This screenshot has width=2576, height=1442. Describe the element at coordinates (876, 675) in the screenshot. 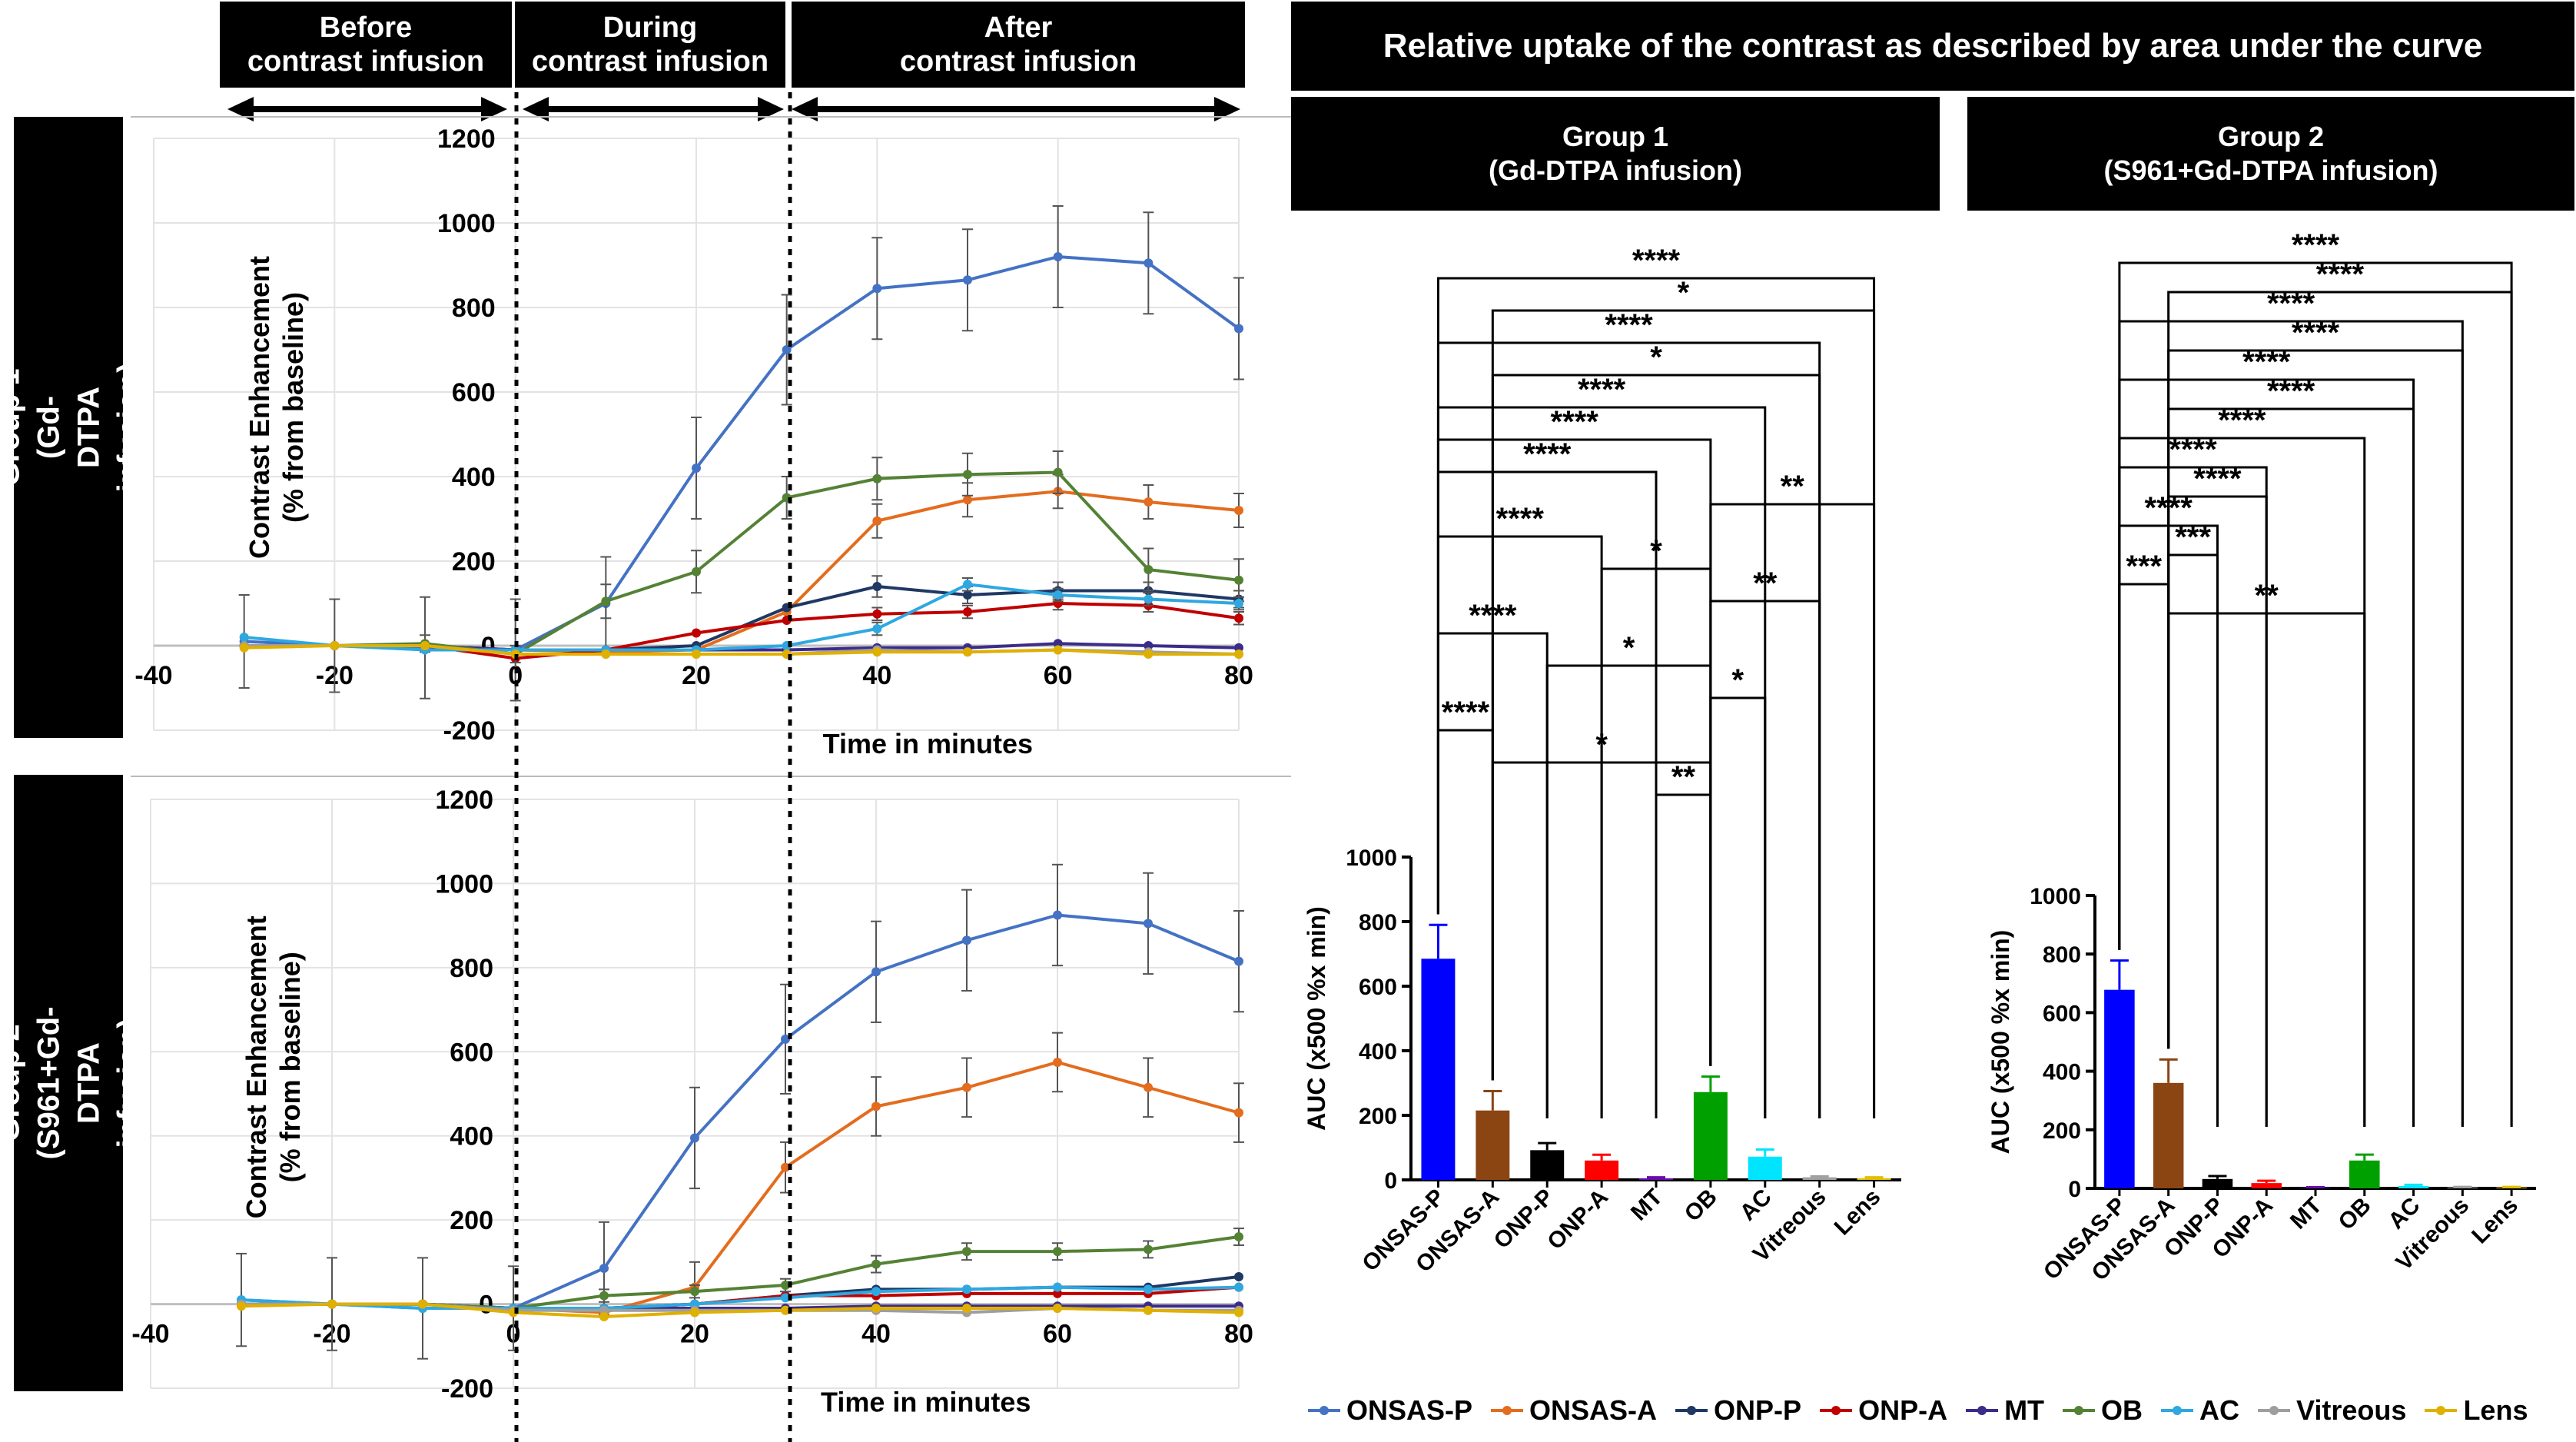

I see `x-tick-label: 40` at that location.